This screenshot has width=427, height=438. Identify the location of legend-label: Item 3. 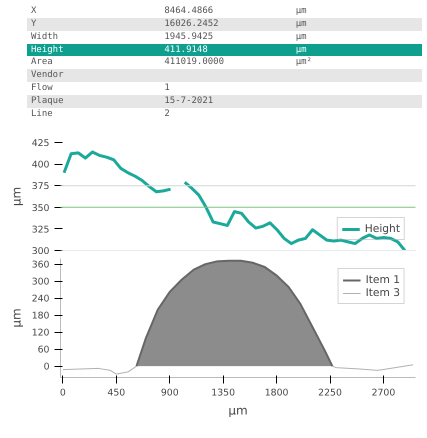
(383, 292).